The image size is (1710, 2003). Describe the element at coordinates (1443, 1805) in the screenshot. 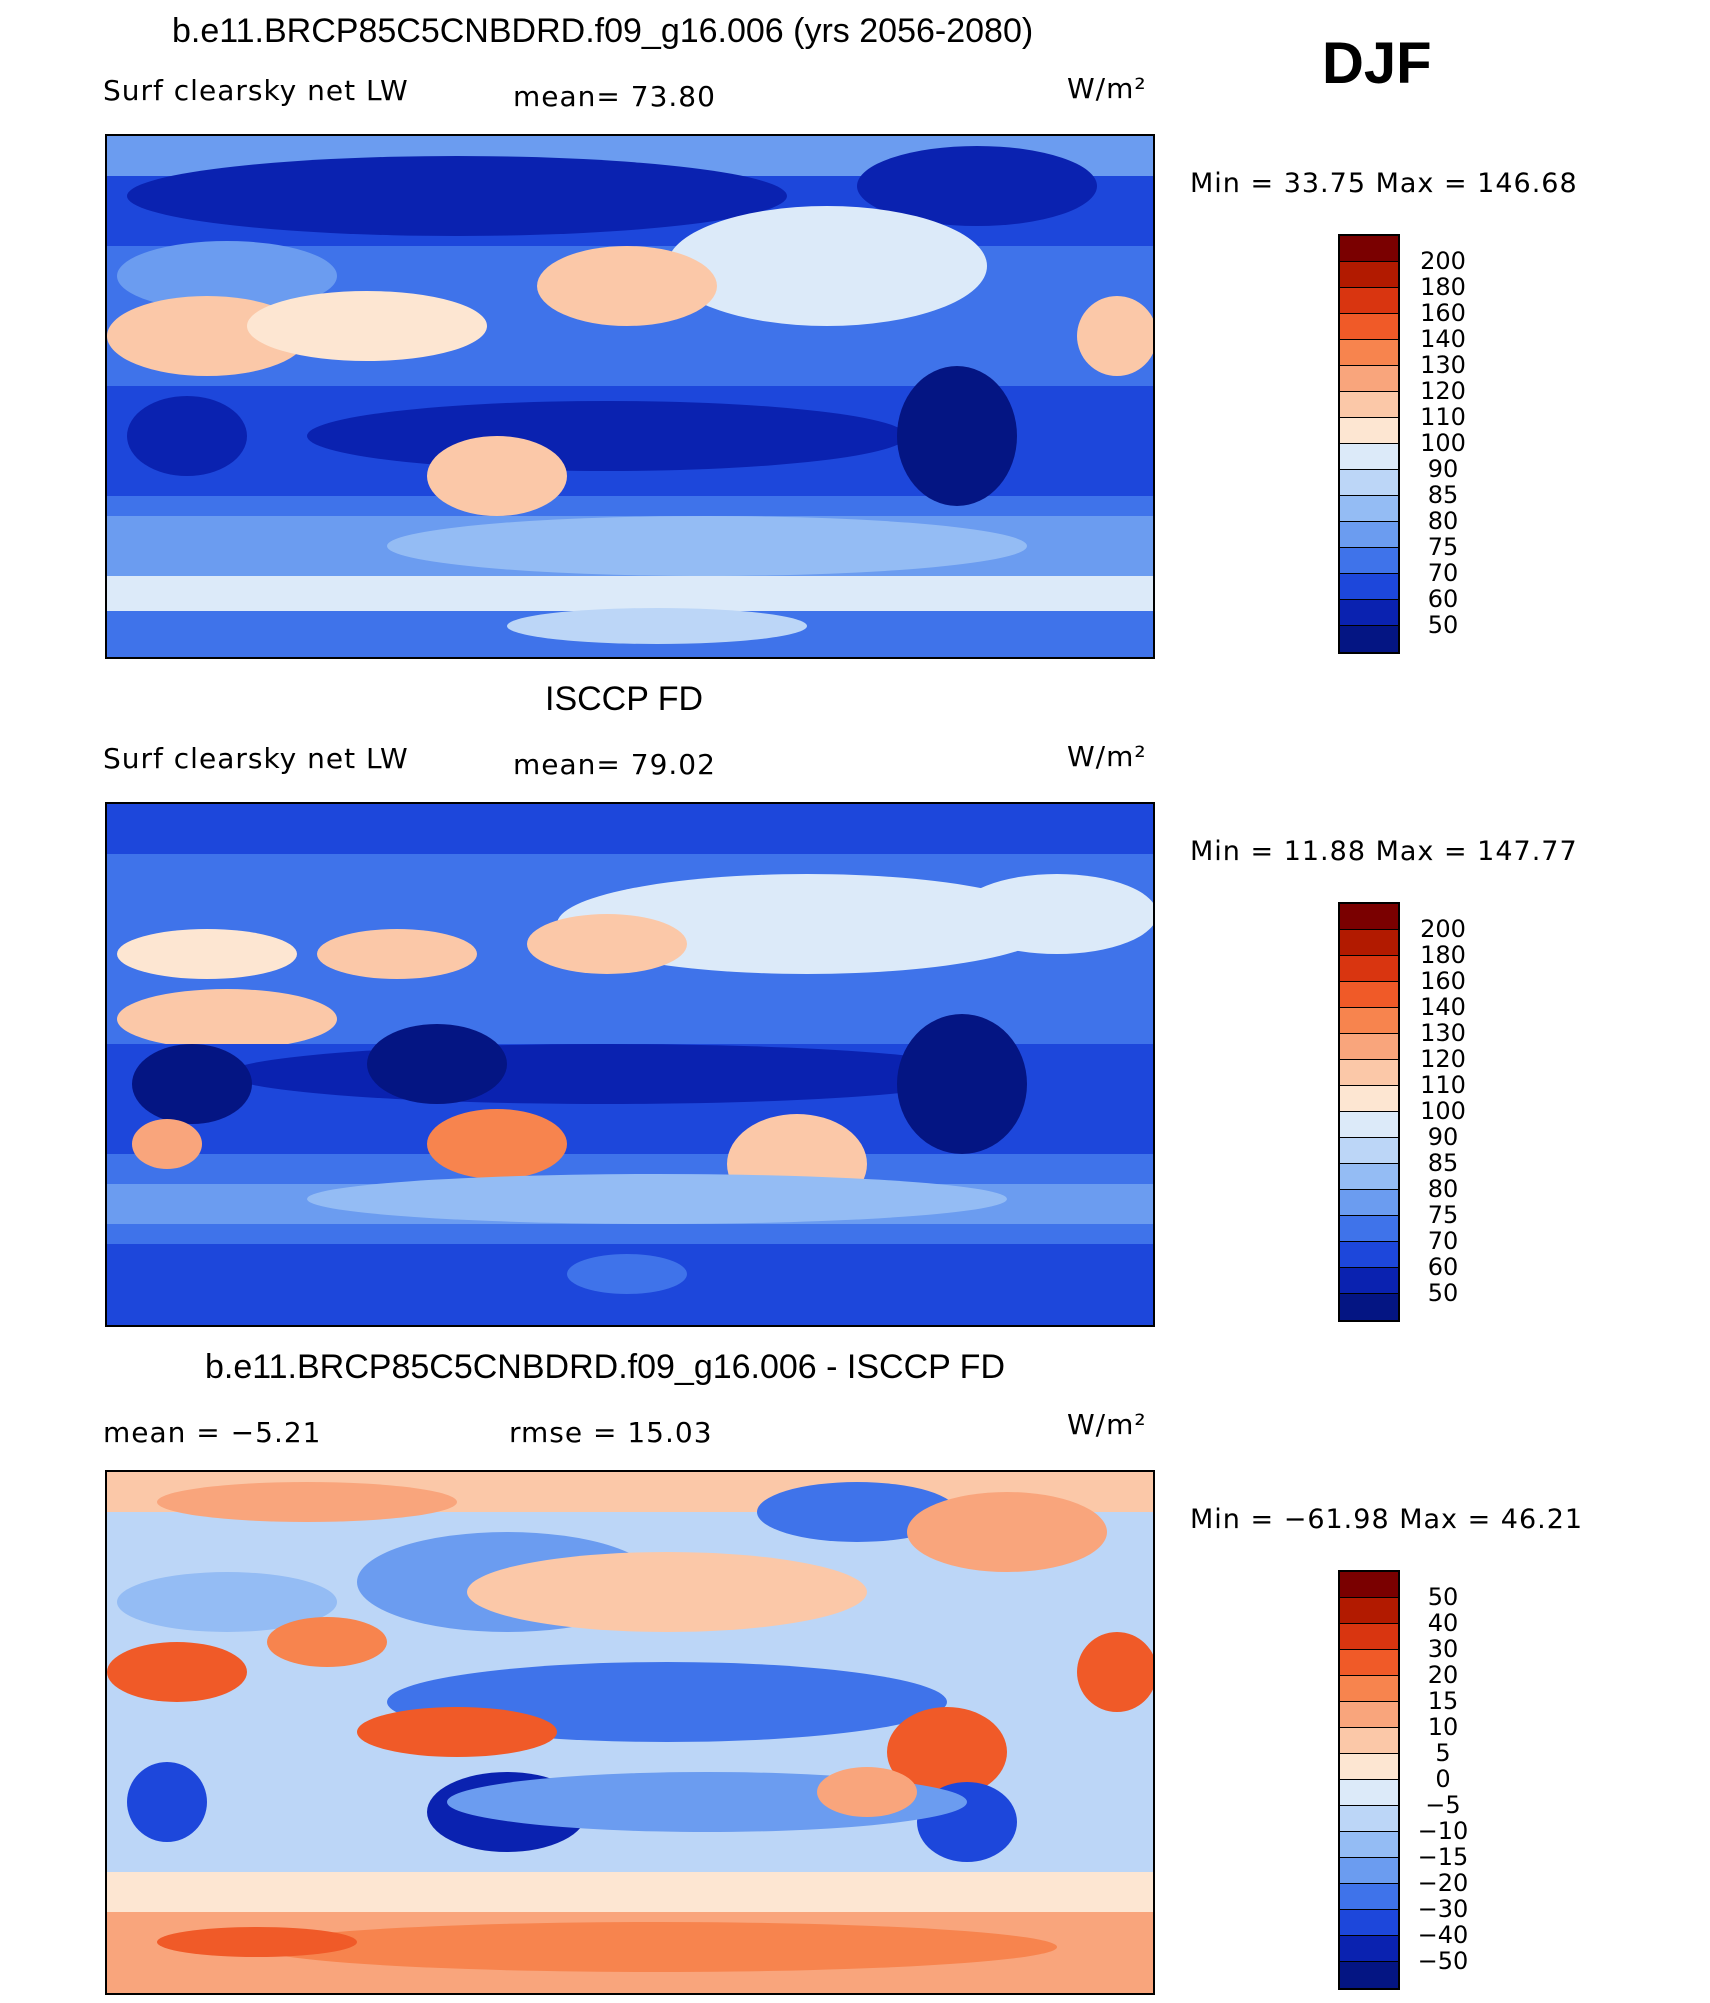

I see `colorbar-tick: −5` at that location.